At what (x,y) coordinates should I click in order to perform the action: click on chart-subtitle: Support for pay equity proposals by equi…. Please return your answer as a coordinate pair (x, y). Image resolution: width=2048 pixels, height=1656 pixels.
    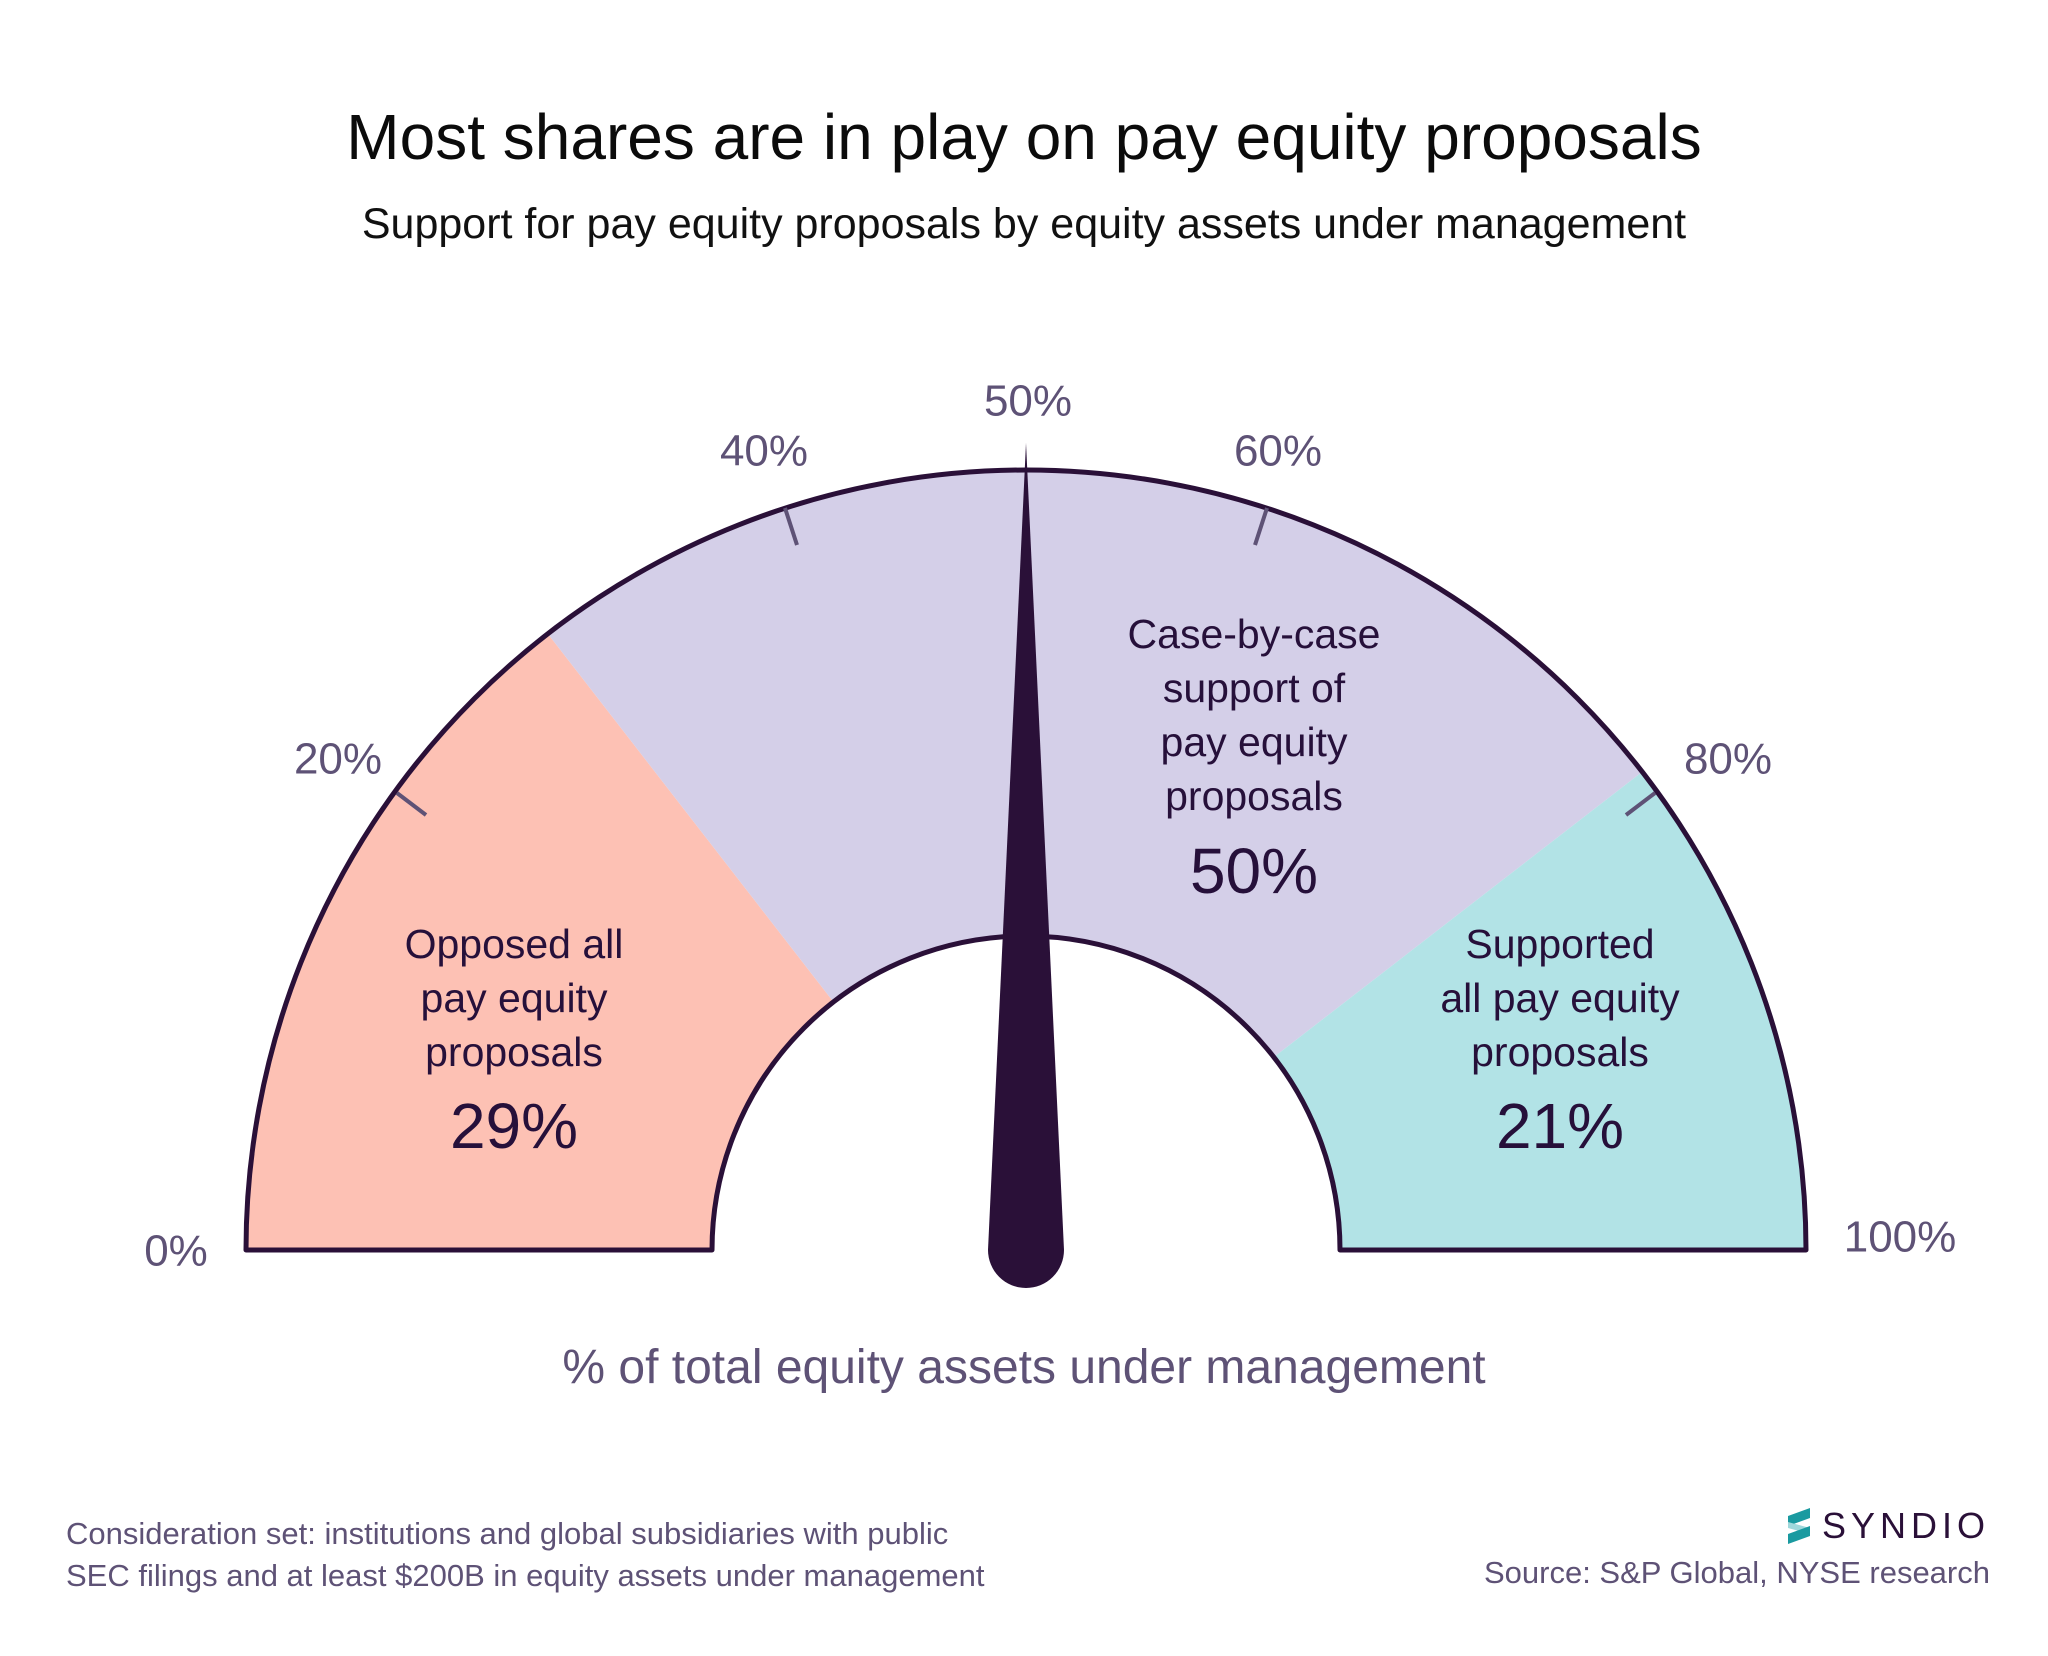
    Looking at the image, I should click on (1024, 224).